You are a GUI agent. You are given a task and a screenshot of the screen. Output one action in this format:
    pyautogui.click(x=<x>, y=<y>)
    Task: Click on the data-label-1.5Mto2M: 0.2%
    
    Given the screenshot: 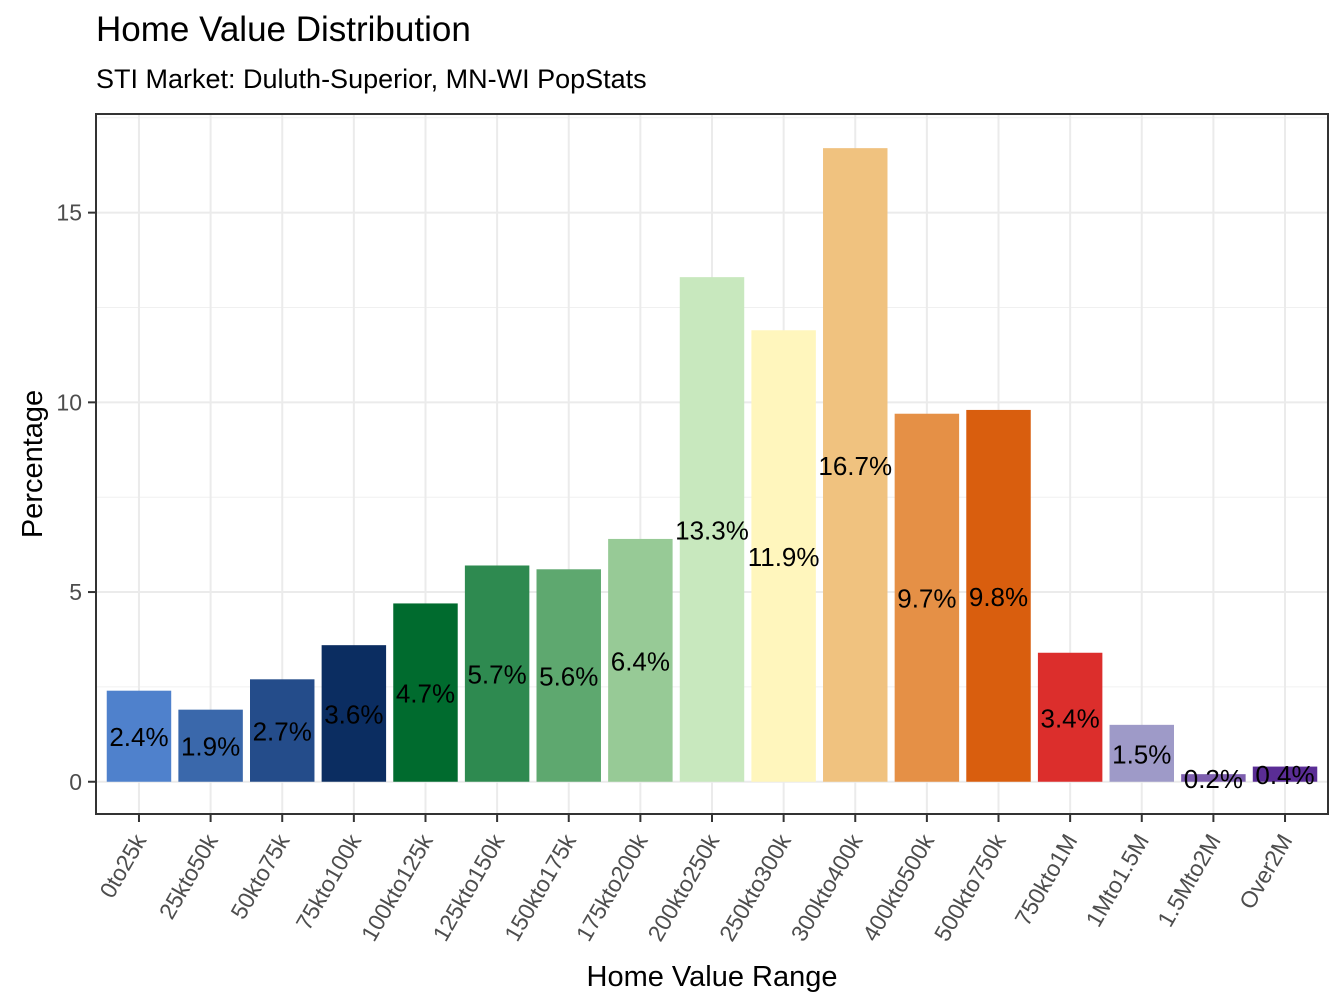 What is the action you would take?
    pyautogui.click(x=1213, y=779)
    